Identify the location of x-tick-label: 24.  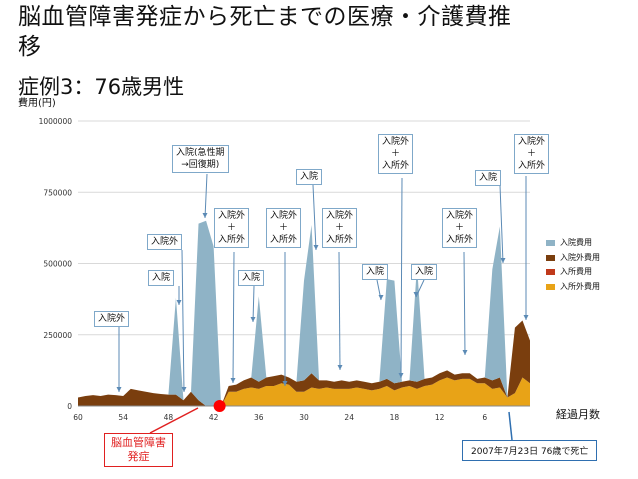
(349, 417).